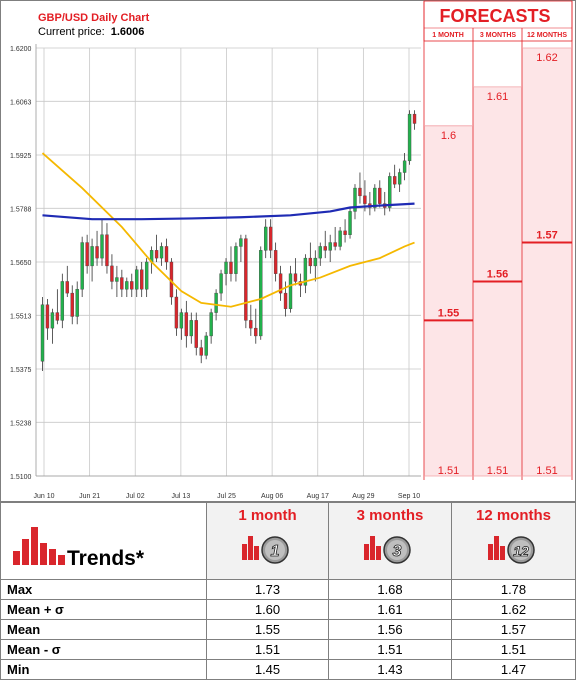  I want to click on forecast-column-1-month: 1 MONTH, so click(448, 35).